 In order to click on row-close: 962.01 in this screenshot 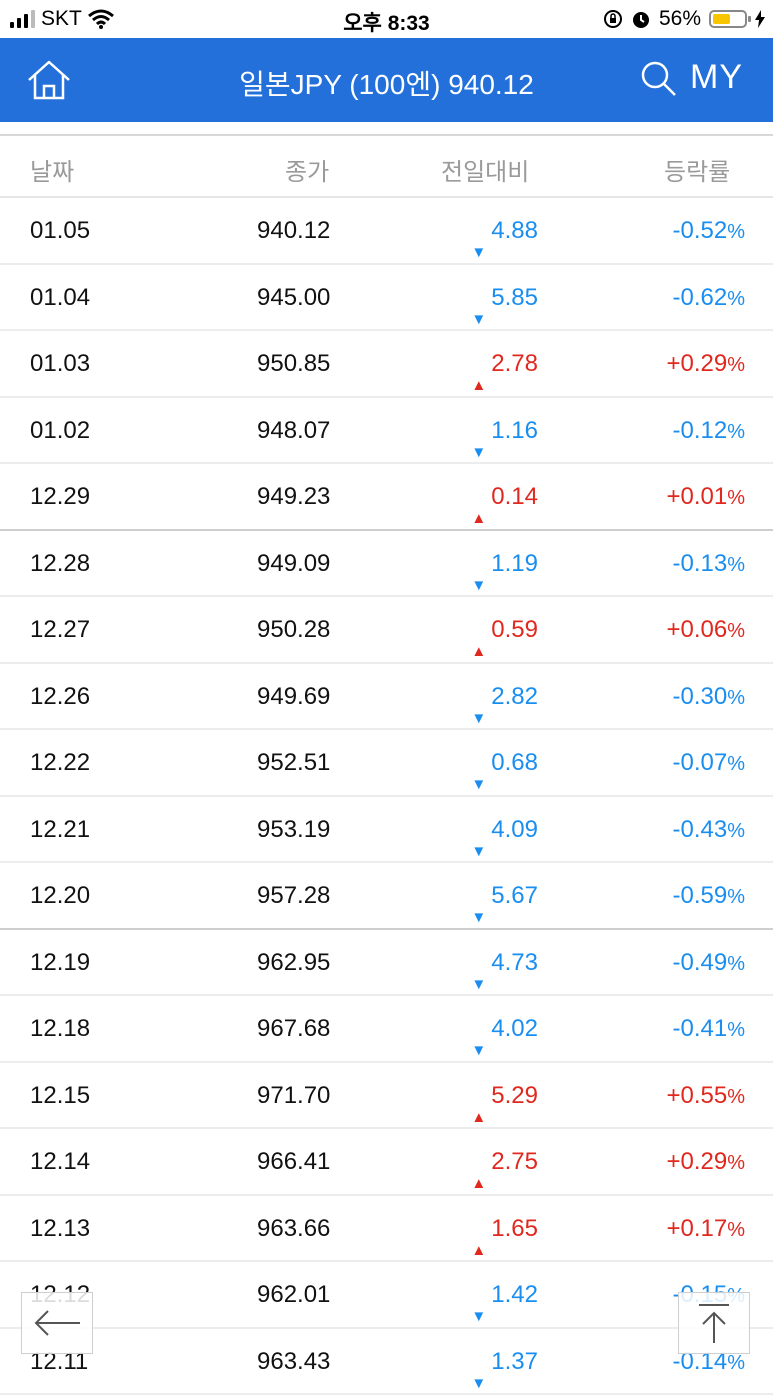, I will do `click(293, 1295)`.